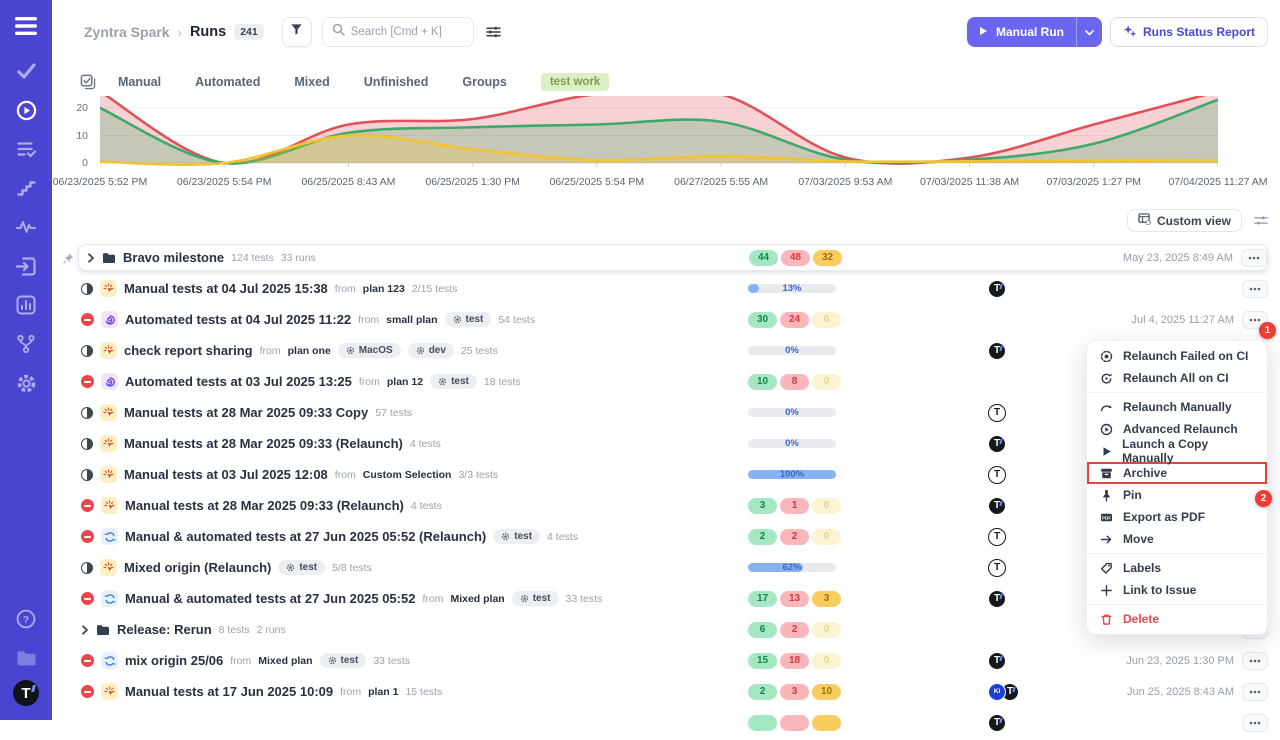 This screenshot has height=740, width=1280. Describe the element at coordinates (246, 412) in the screenshot. I see `run-title: Manual tests at 28 Mar 2025 09:33 Copy` at that location.